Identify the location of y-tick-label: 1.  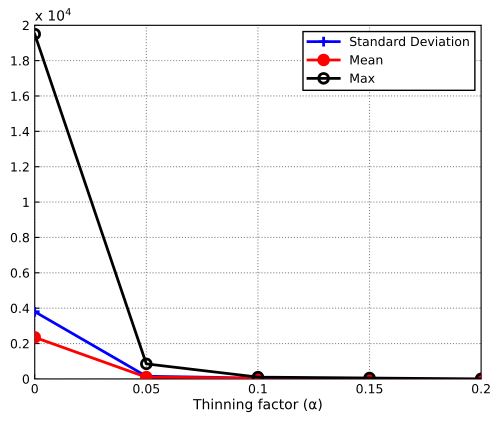
(26, 202).